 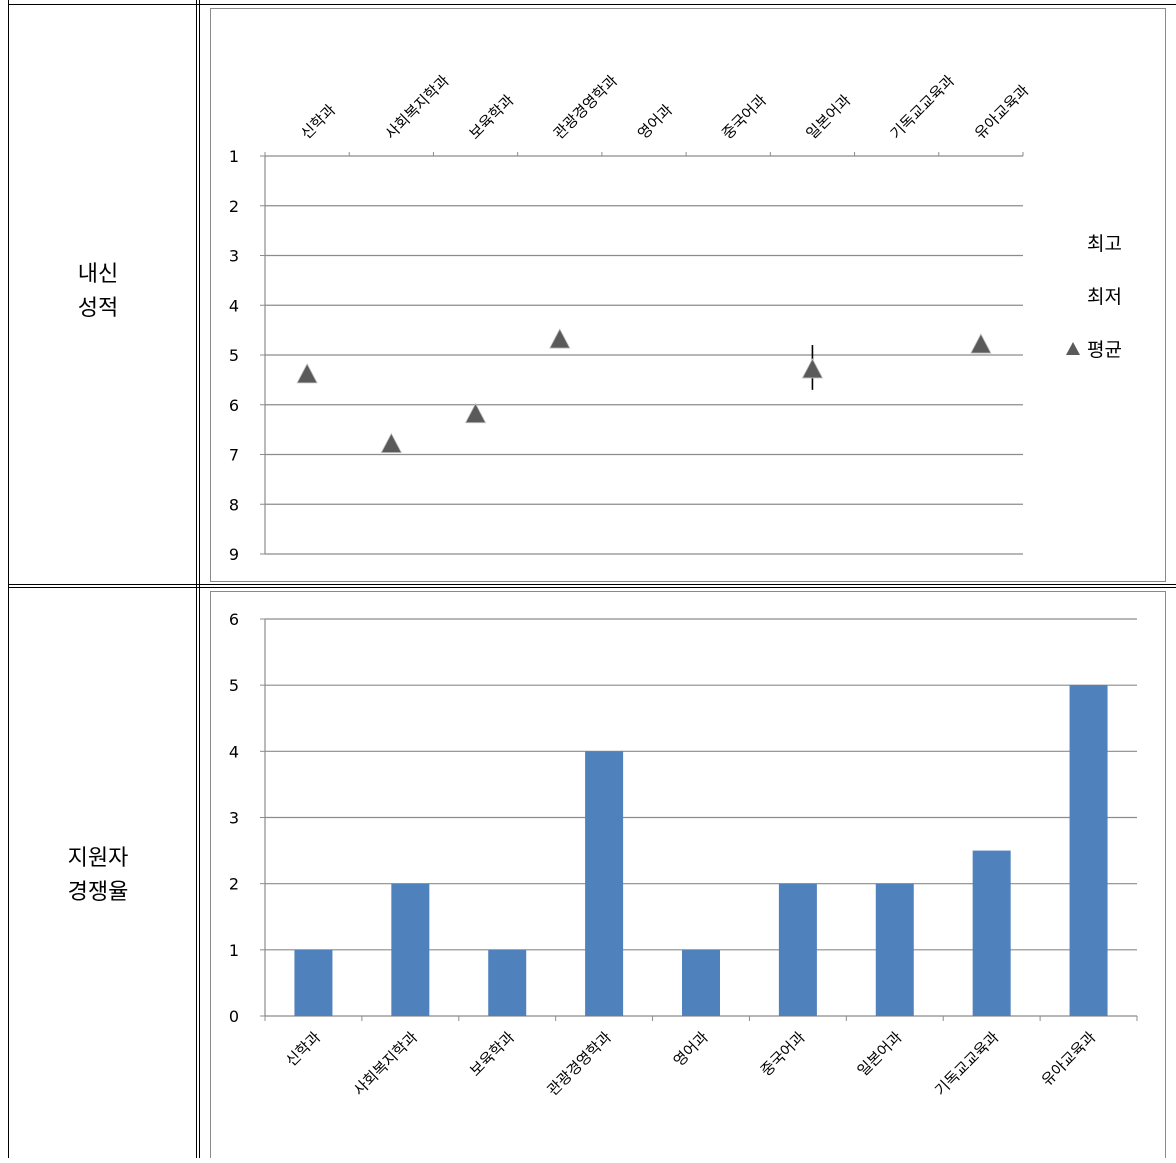 I want to click on legend-label-max: 최고, so click(x=1104, y=244).